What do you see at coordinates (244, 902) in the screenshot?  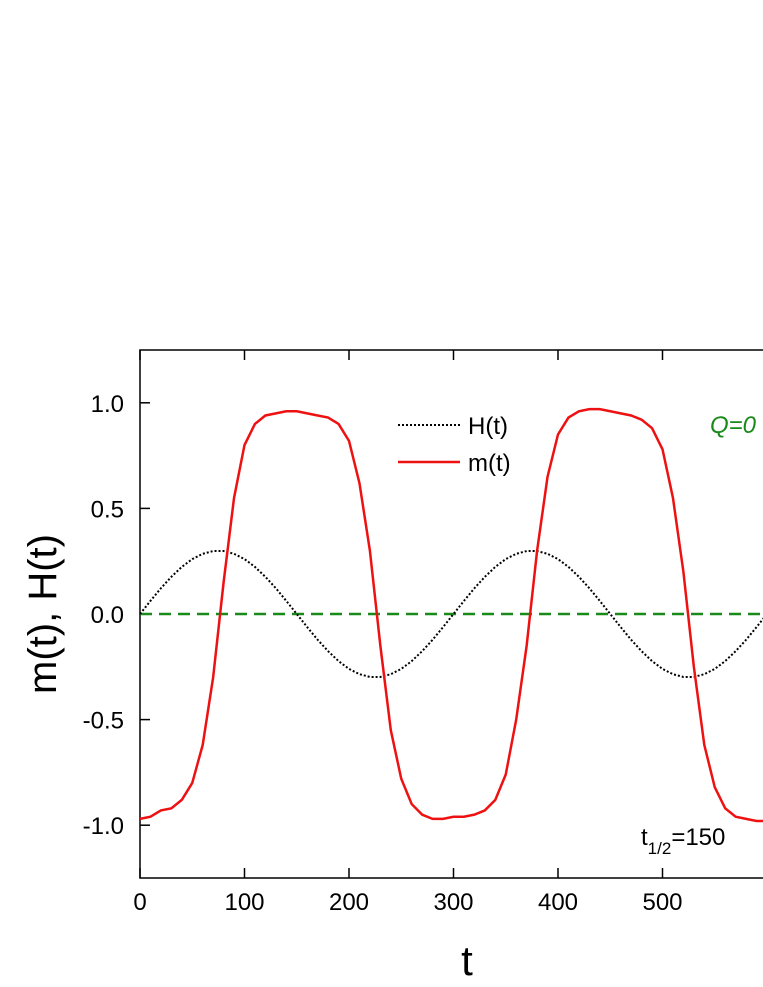 I see `x-tick-label: 100` at bounding box center [244, 902].